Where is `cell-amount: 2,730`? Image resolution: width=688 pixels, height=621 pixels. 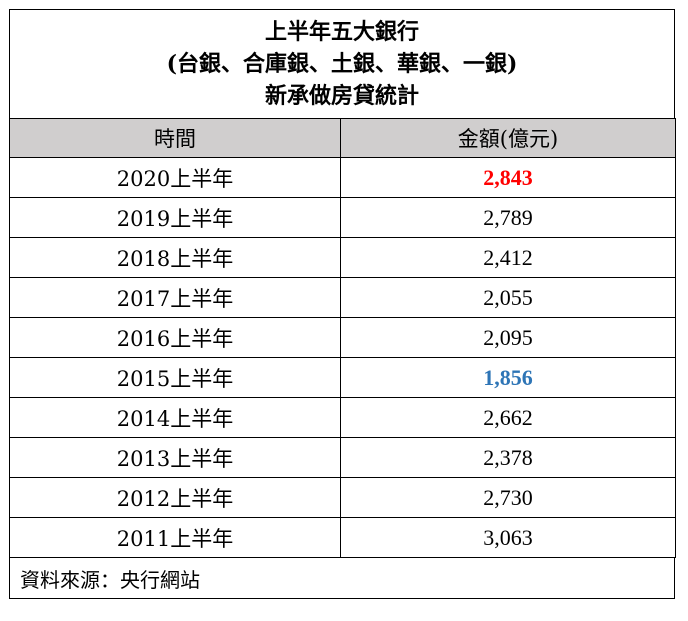 cell-amount: 2,730 is located at coordinates (508, 497).